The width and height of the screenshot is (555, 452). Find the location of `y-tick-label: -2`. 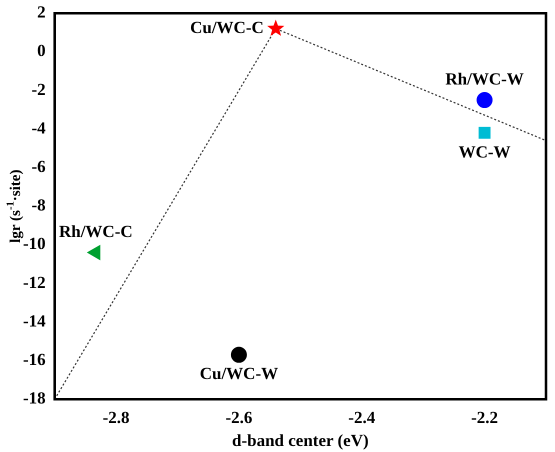

y-tick-label: -2 is located at coordinates (38, 89).